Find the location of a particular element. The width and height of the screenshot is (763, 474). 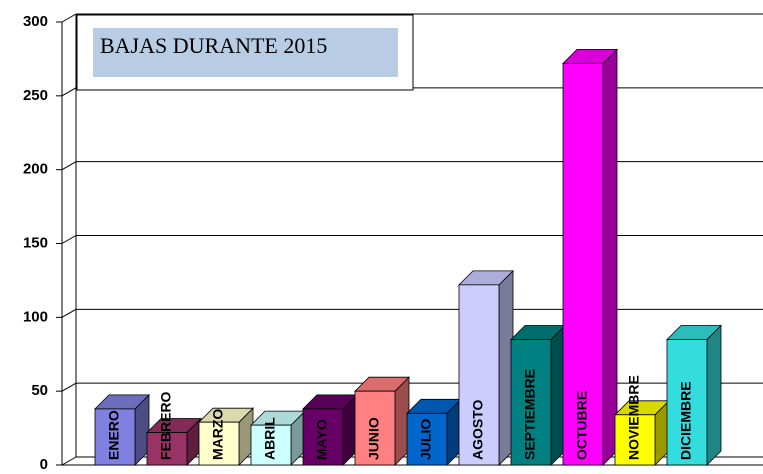

category-label: JUNIO is located at coordinates (374, 438).